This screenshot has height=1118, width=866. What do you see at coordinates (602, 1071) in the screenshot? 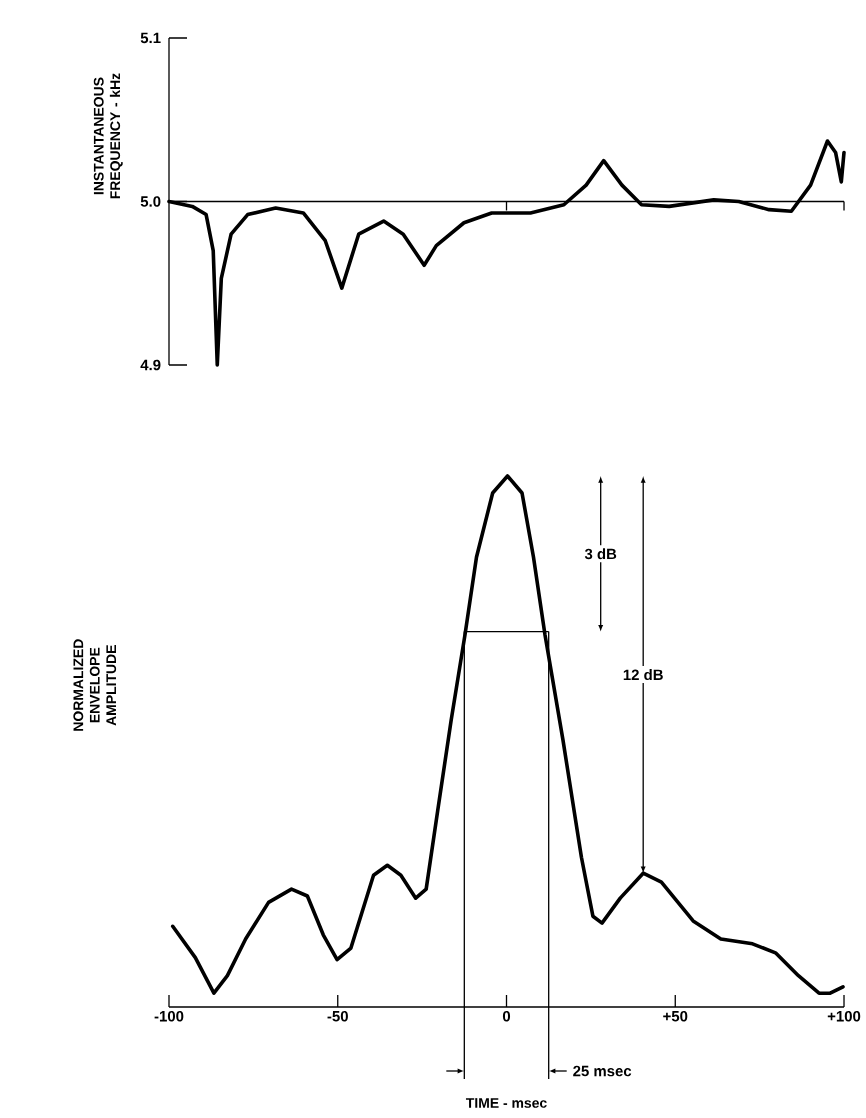
I see `ref-line-label: 25 msec` at bounding box center [602, 1071].